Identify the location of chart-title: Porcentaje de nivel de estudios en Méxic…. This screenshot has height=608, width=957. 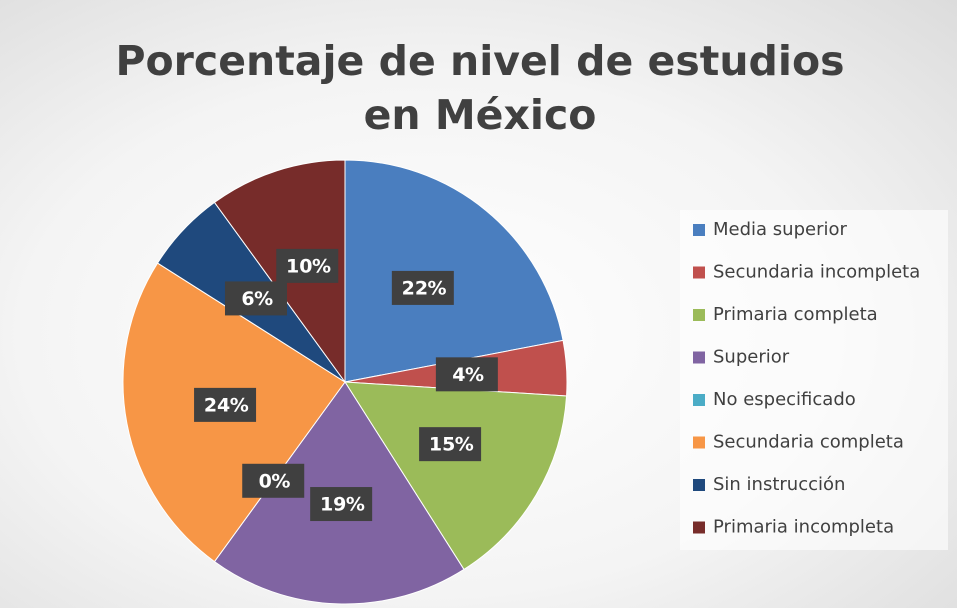
(480, 88).